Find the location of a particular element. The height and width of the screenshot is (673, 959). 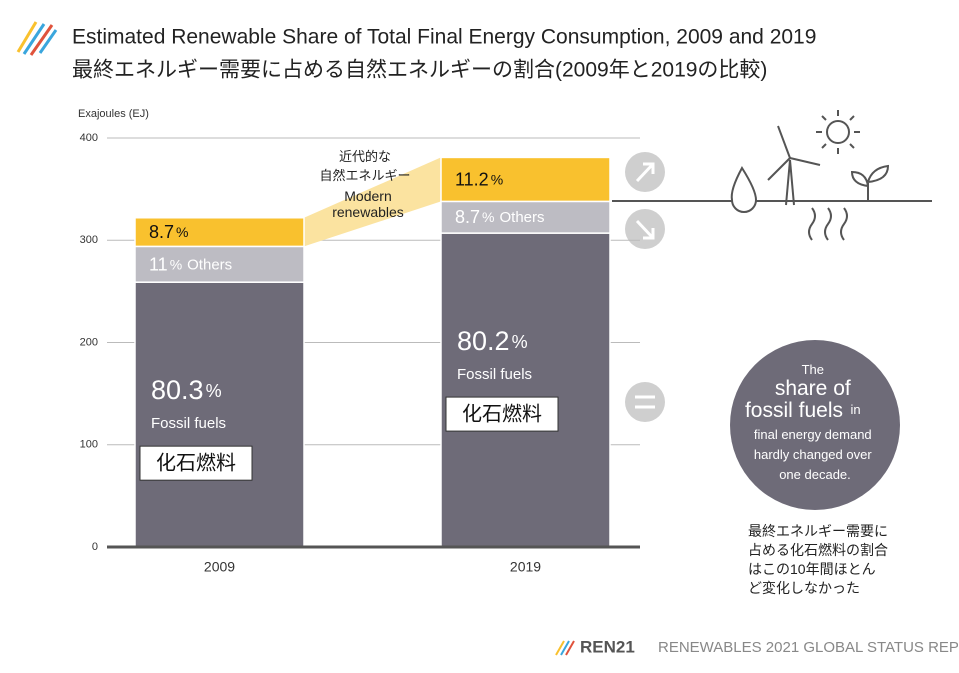

share-value: 11.2 is located at coordinates (472, 179).